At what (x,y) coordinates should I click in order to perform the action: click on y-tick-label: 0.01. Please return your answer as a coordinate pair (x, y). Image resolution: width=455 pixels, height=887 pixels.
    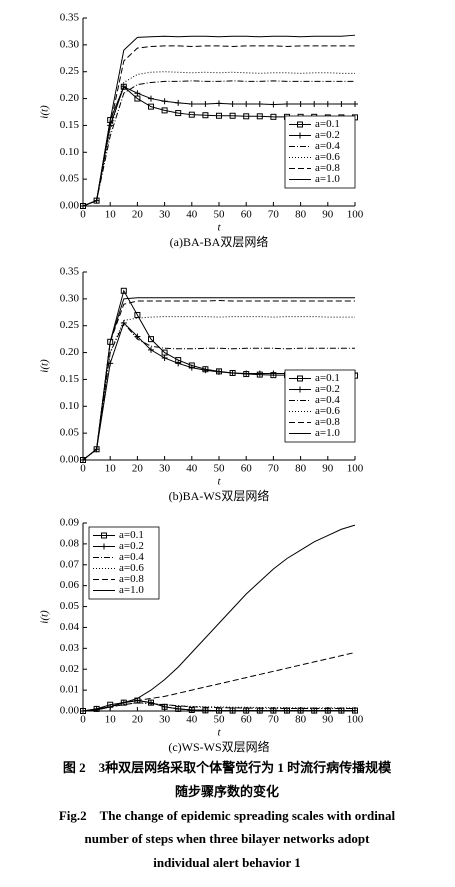
    Looking at the image, I should click on (69, 690).